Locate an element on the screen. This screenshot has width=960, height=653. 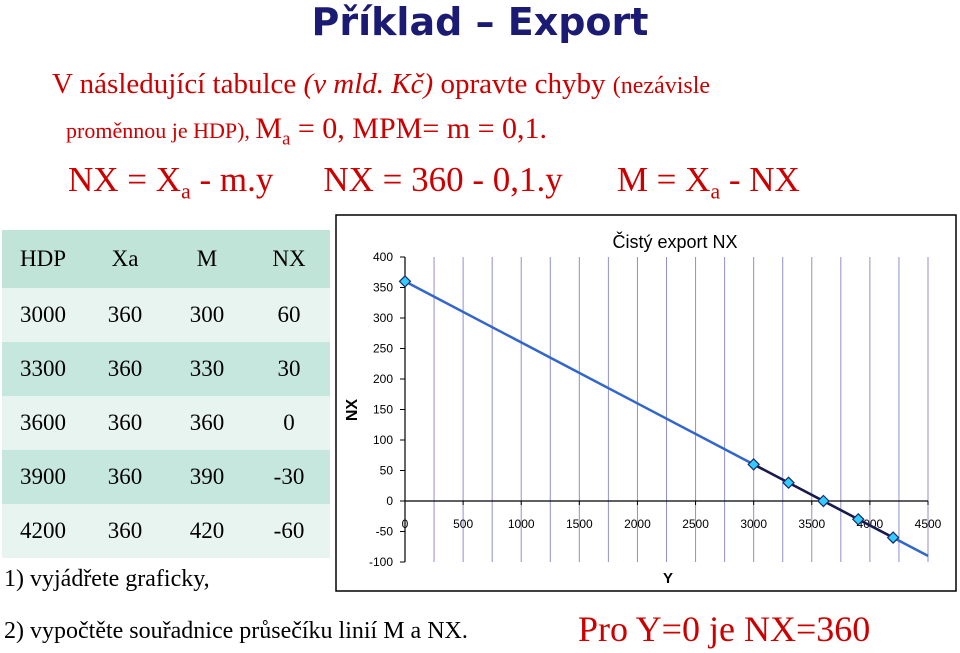
task-1: 1) vyjádřete graficky, is located at coordinates (107, 579).